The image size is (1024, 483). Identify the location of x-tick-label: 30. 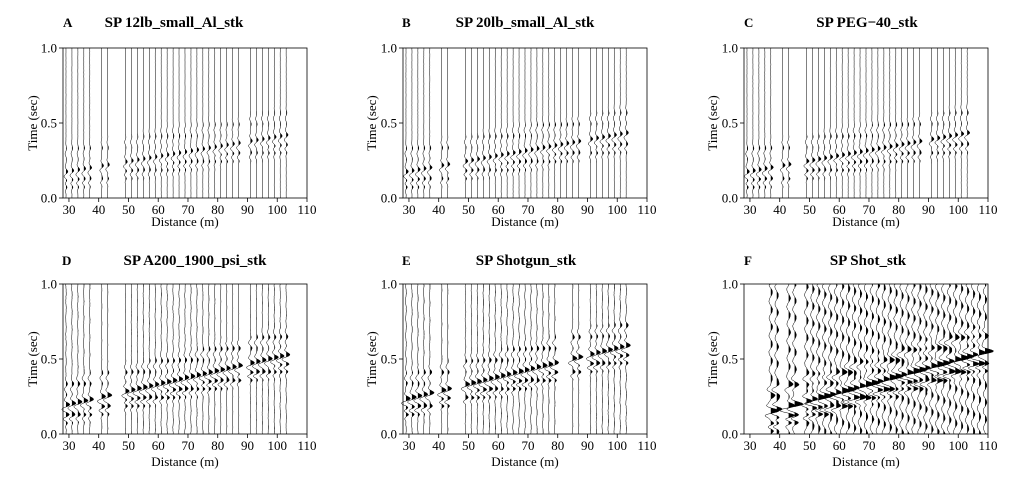
(408, 445).